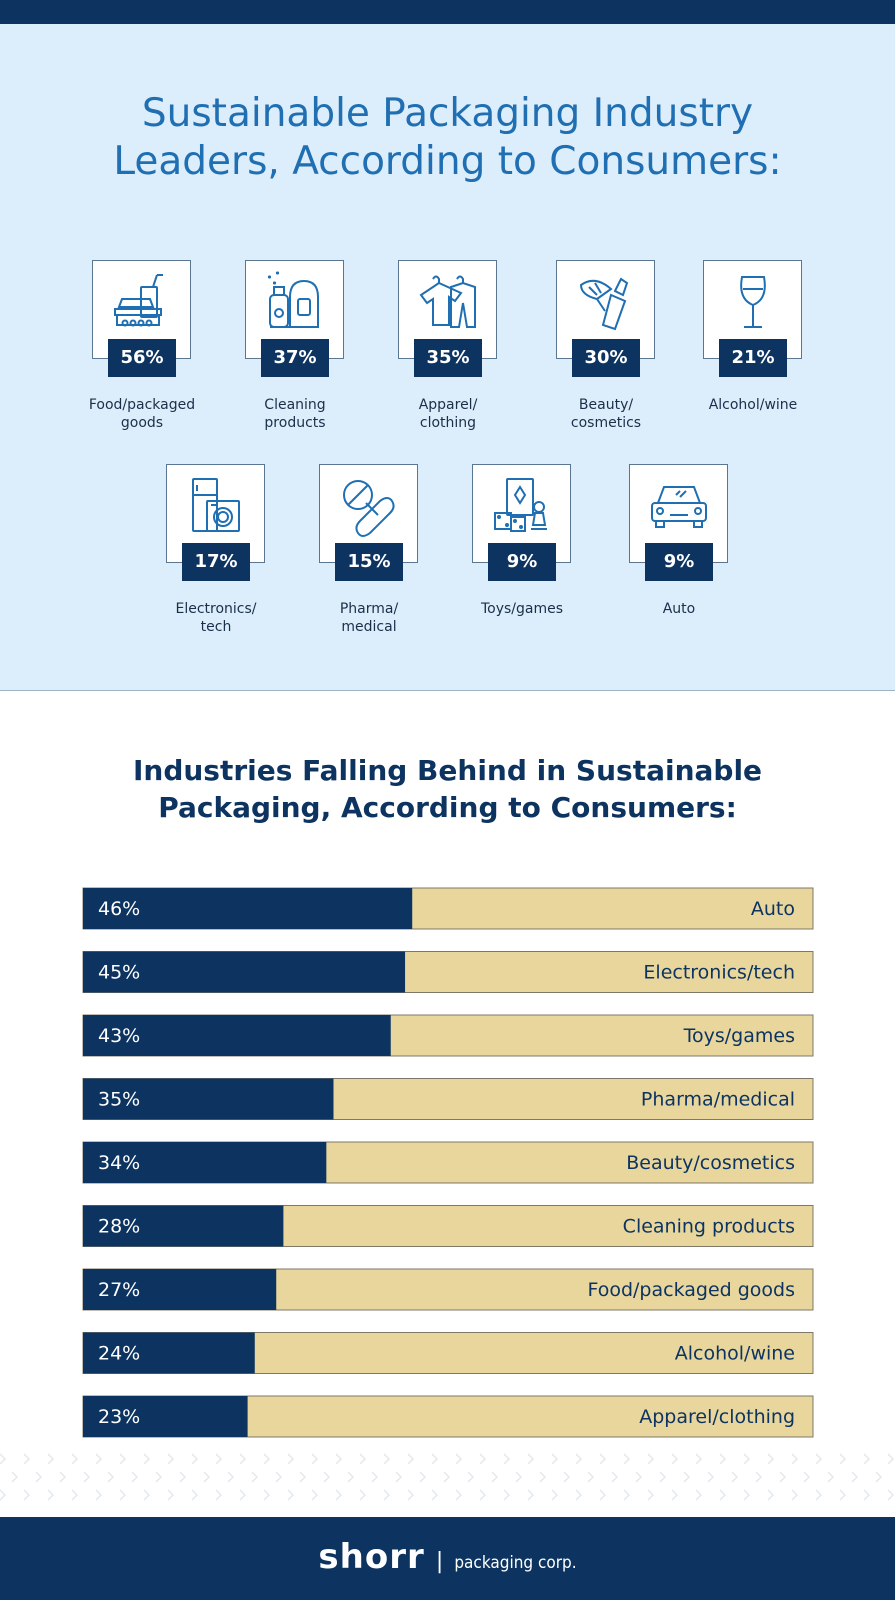 The width and height of the screenshot is (895, 1600). I want to click on leader-percent: 37%, so click(295, 358).